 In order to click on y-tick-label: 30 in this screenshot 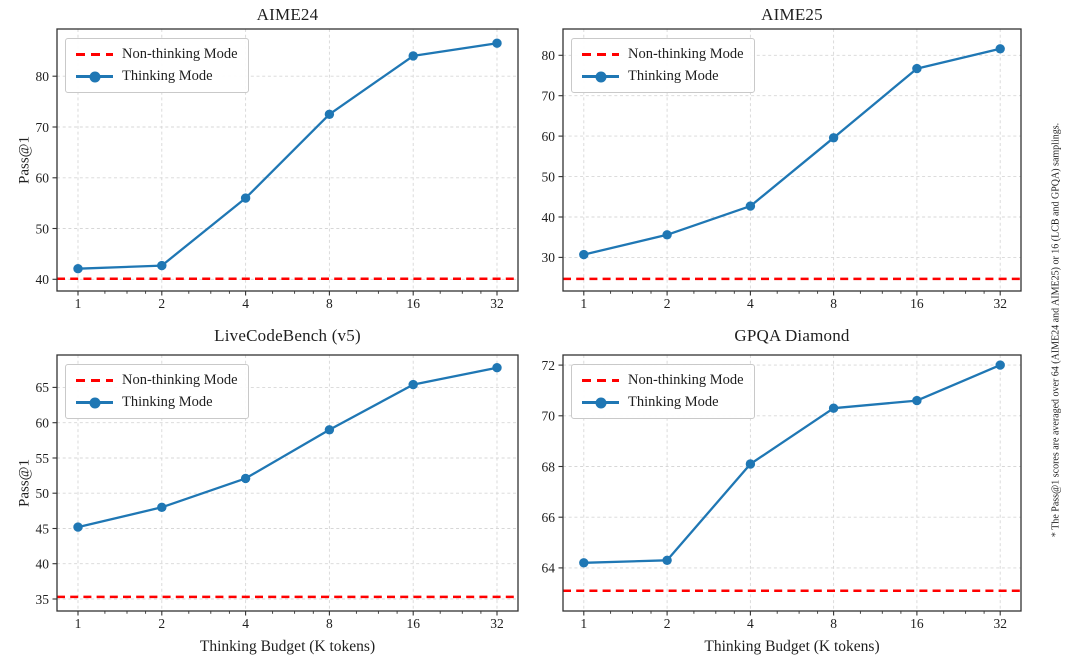, I will do `click(549, 257)`.